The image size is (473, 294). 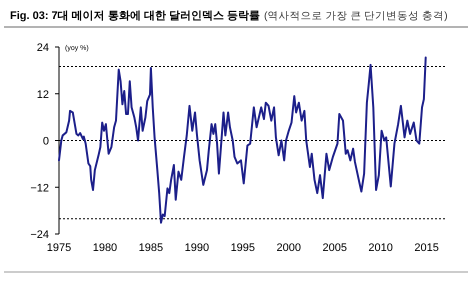 What do you see at coordinates (151, 248) in the screenshot?
I see `x-tick-label: 1985` at bounding box center [151, 248].